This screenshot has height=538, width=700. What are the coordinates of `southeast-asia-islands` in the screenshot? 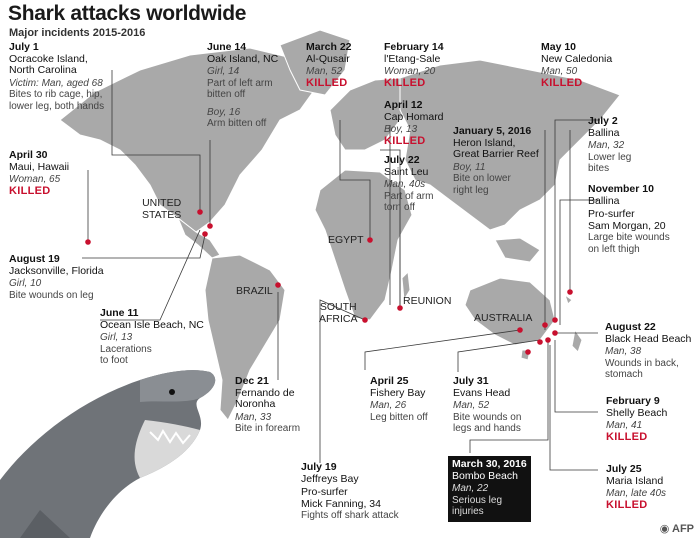 It's located at (517, 250).